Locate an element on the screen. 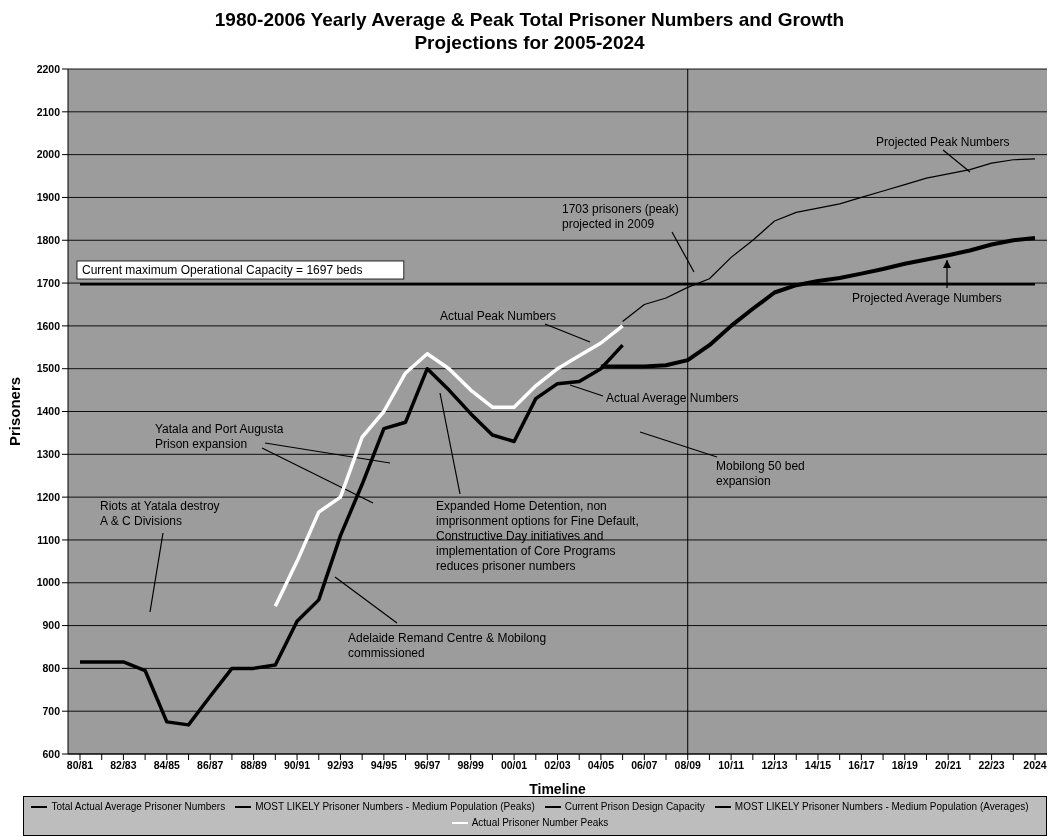  annotation: Expanded Home Detention, non imprisonment options for Fine Default, Constructive Day initiatives and implementation of Core Programs reduces prisoner numbers is located at coordinates (537, 536).